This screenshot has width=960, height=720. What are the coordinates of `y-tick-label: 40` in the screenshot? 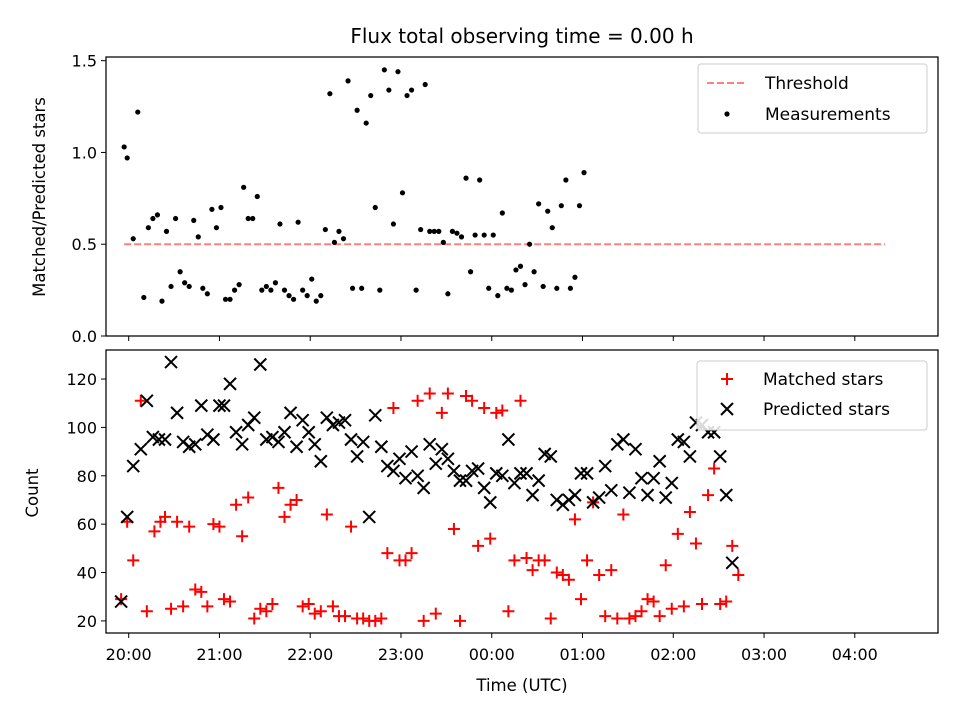 It's located at (87, 573).